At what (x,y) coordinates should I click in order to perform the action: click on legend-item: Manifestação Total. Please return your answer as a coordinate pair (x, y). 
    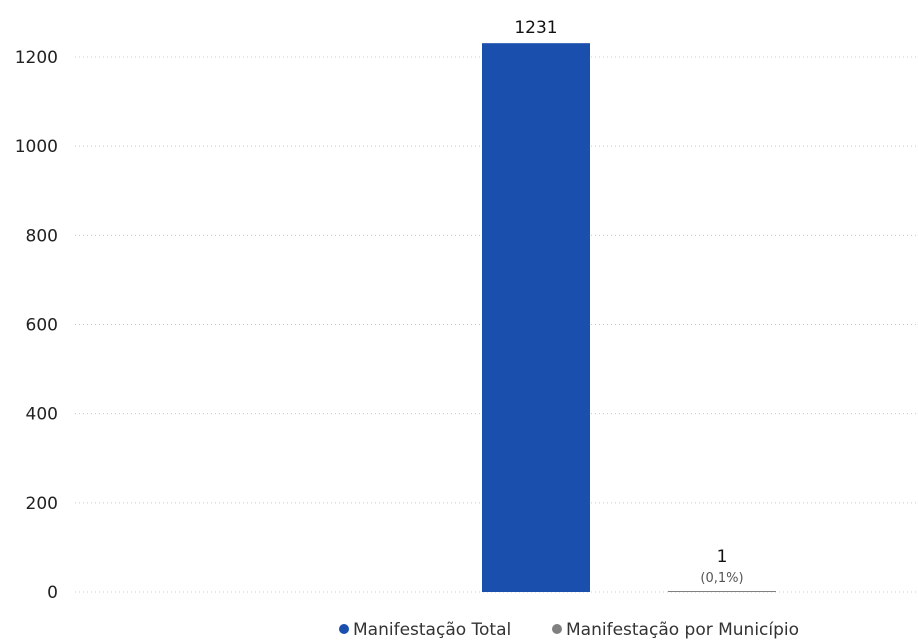
    Looking at the image, I should click on (425, 630).